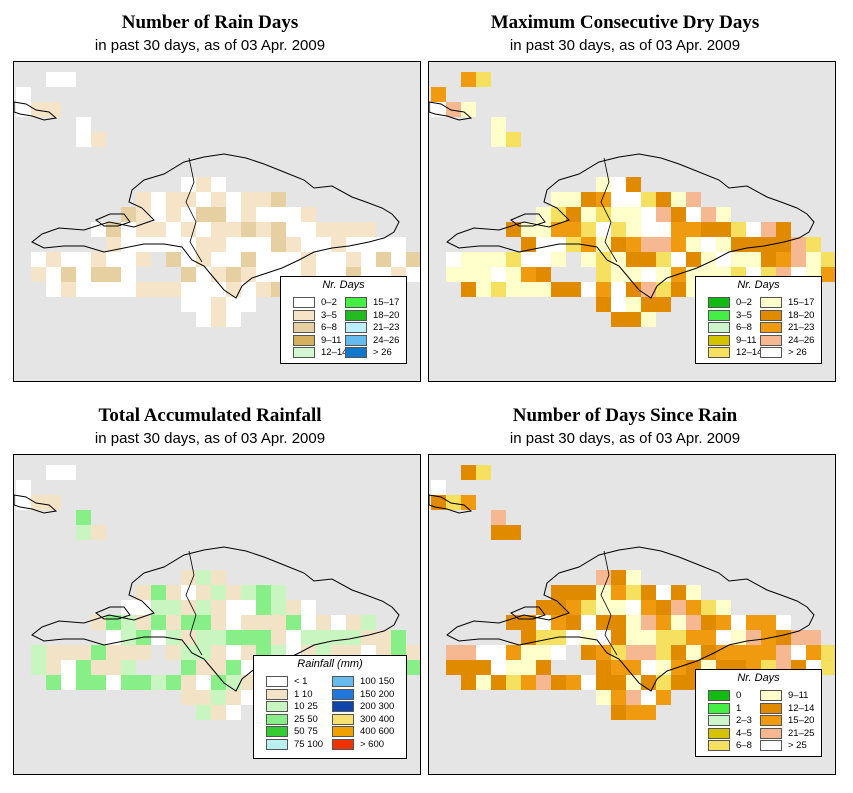 This screenshot has width=853, height=793. I want to click on legend-item: 9–11, so click(317, 340).